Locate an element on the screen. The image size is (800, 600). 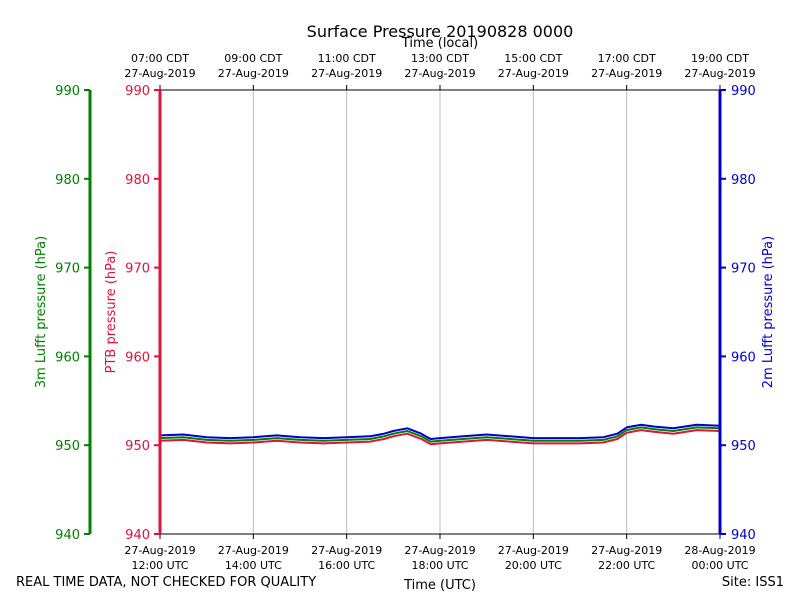
top-tick-time: 15:00 CDT is located at coordinates (533, 58).